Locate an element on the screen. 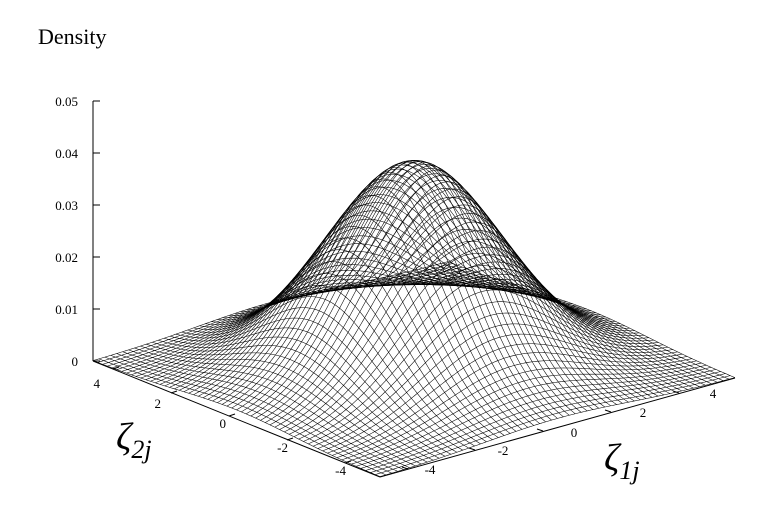 This screenshot has width=759, height=520. x-axis-label-base: ζ is located at coordinates (613, 458).